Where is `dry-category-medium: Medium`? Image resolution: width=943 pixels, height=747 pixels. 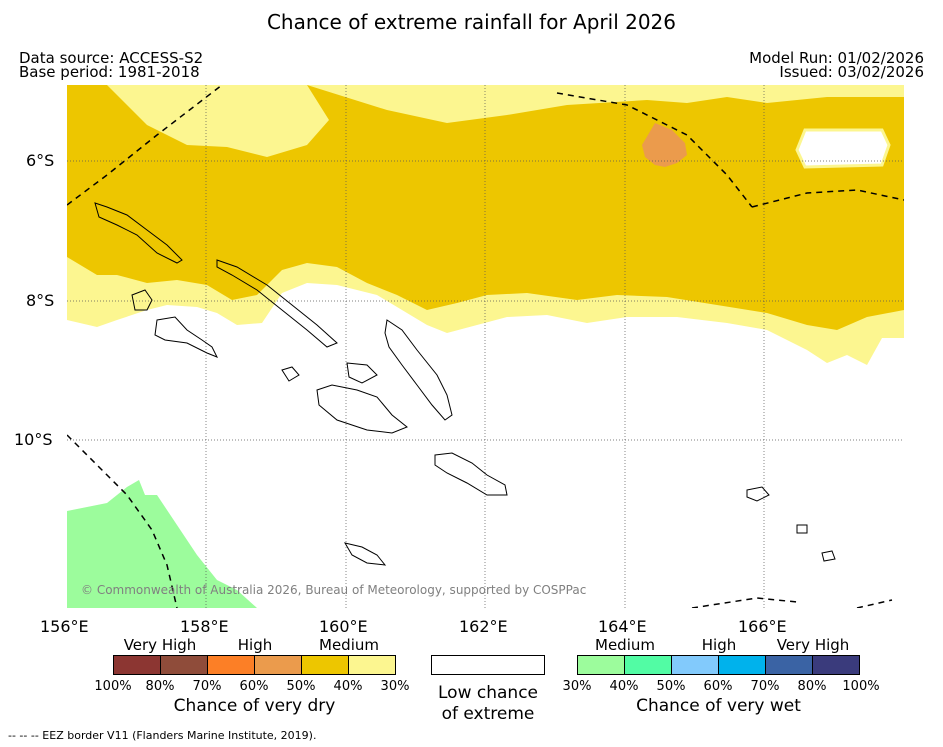
dry-category-medium: Medium is located at coordinates (349, 645).